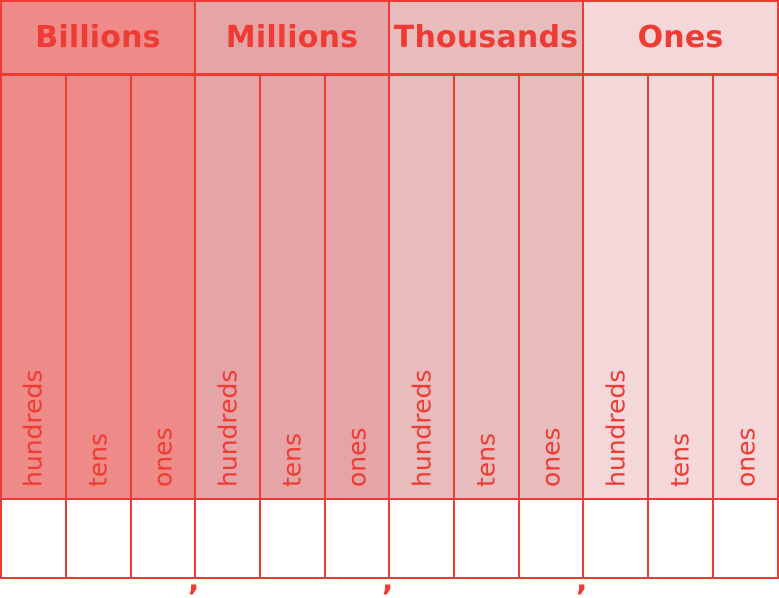 Image resolution: width=779 pixels, height=598 pixels. Describe the element at coordinates (422, 539) in the screenshot. I see `answer-cell-thousands-hundreds` at that location.